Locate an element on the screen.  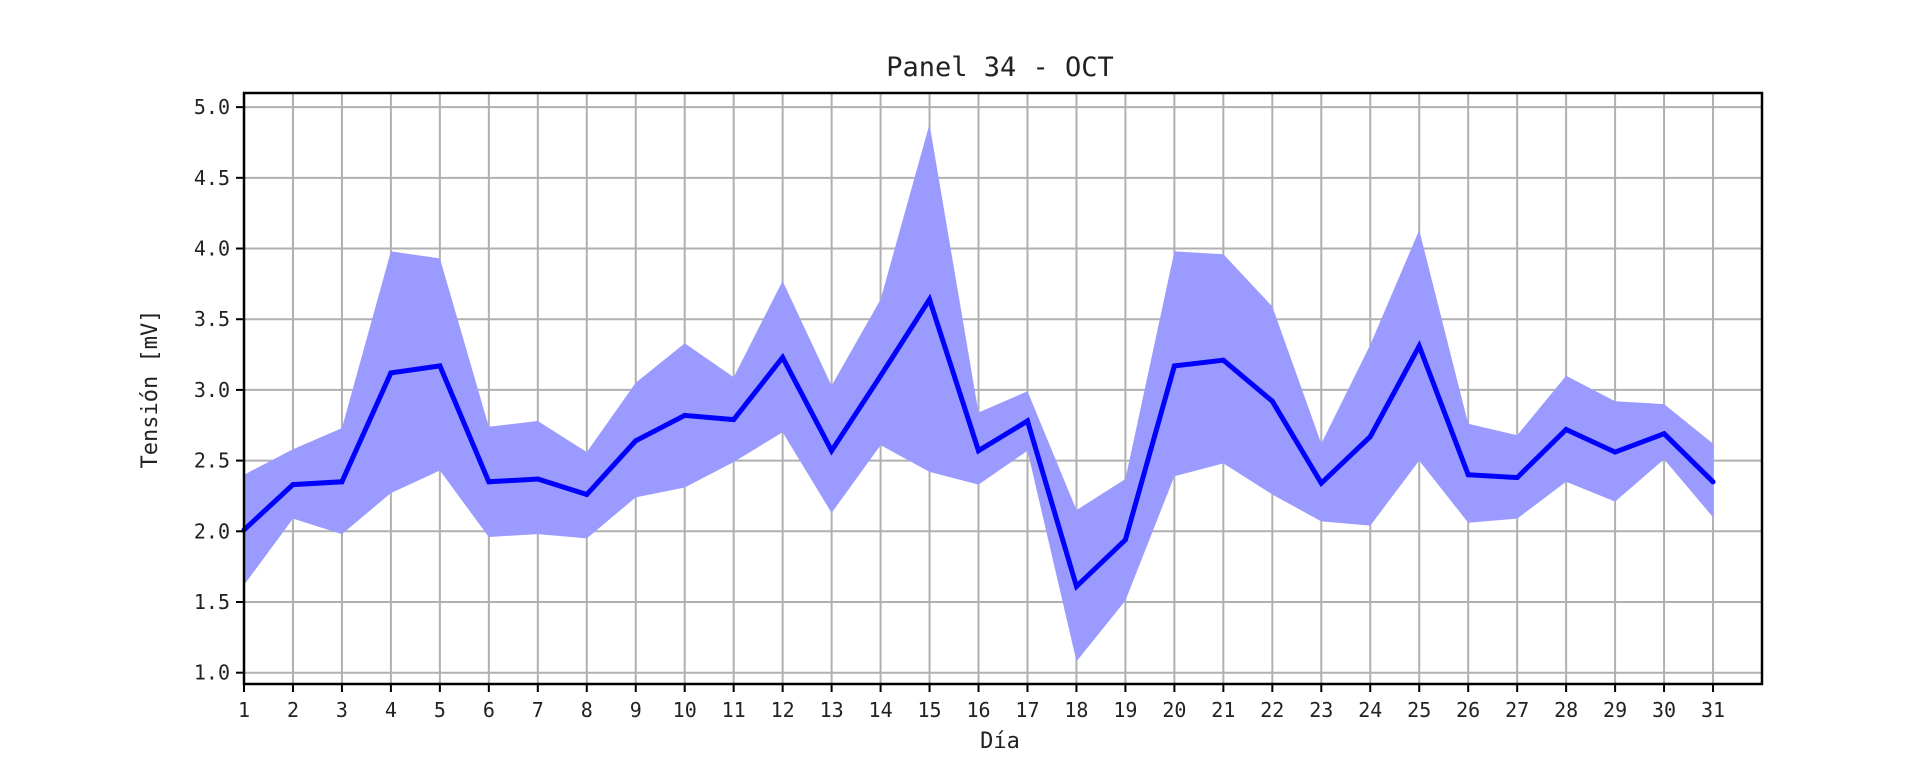
x-tick-label-14: 14 is located at coordinates (881, 710).